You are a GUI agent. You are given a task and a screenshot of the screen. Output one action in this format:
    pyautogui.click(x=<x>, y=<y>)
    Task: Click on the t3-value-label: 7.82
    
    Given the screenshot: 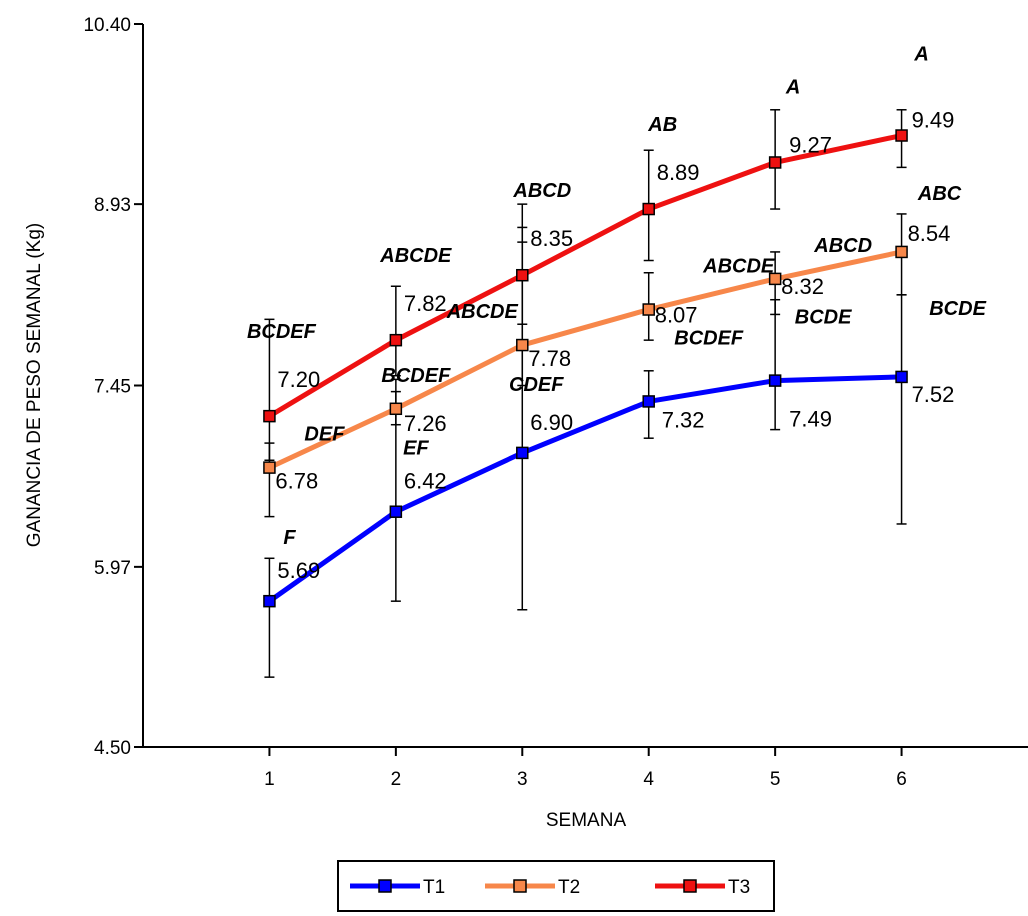 What is the action you would take?
    pyautogui.click(x=425, y=303)
    